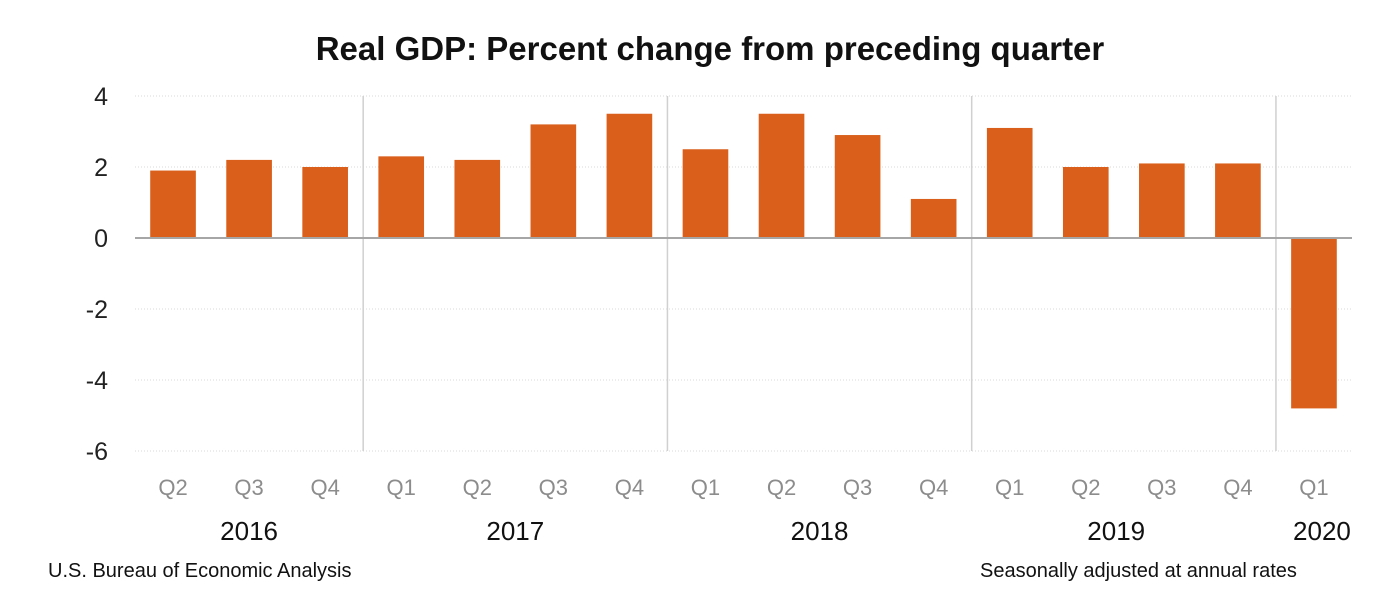  What do you see at coordinates (820, 531) in the screenshot?
I see `year-label: 2018` at bounding box center [820, 531].